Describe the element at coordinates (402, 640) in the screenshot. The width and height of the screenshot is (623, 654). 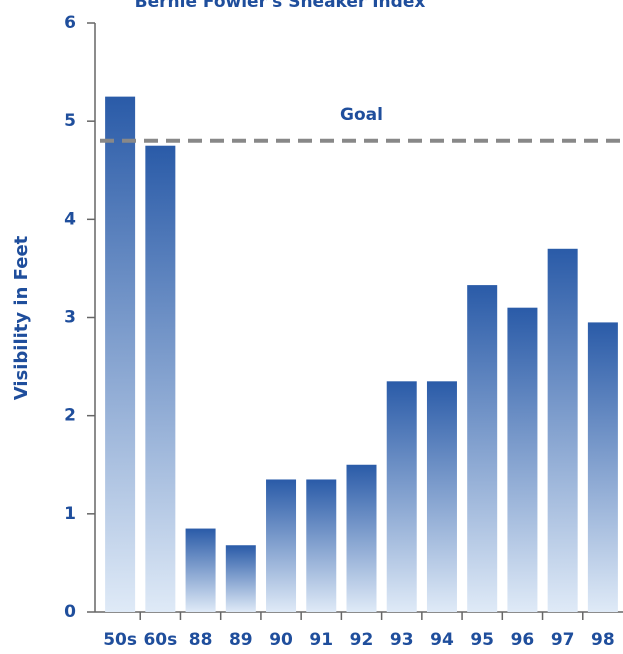
I see `x-tick-label: 93` at that location.